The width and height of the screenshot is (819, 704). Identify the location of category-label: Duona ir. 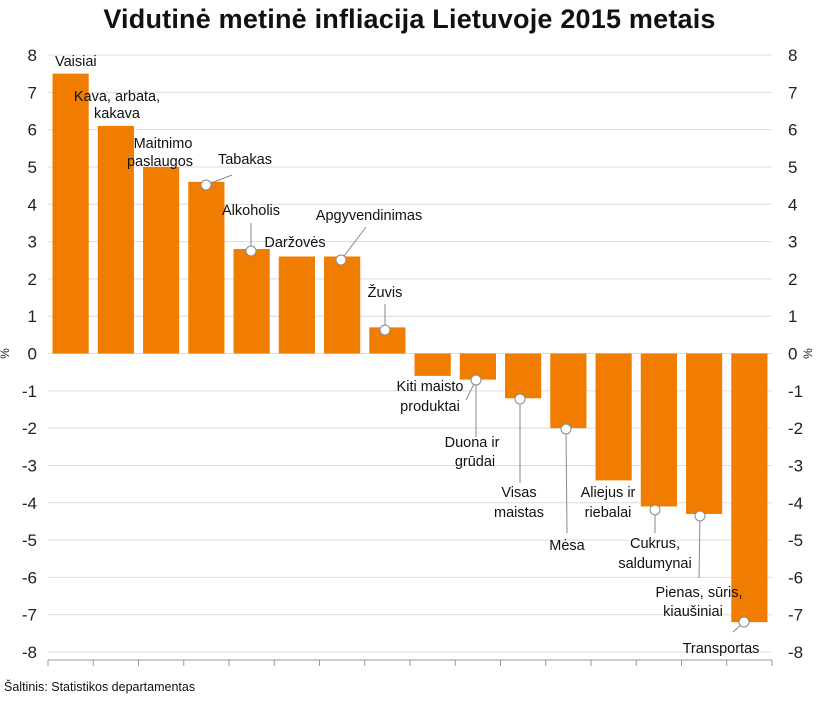
(472, 443).